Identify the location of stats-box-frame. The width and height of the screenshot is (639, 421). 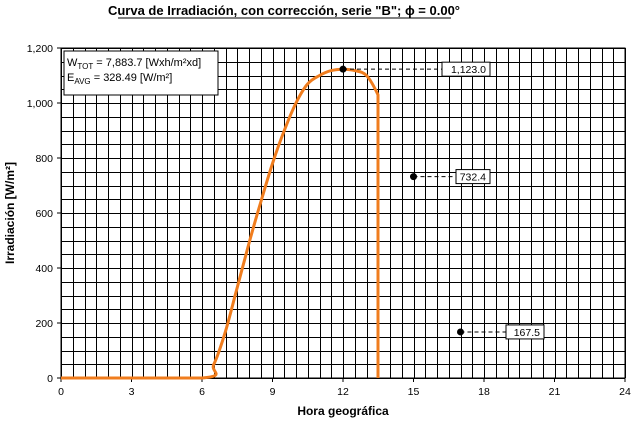
(141, 73).